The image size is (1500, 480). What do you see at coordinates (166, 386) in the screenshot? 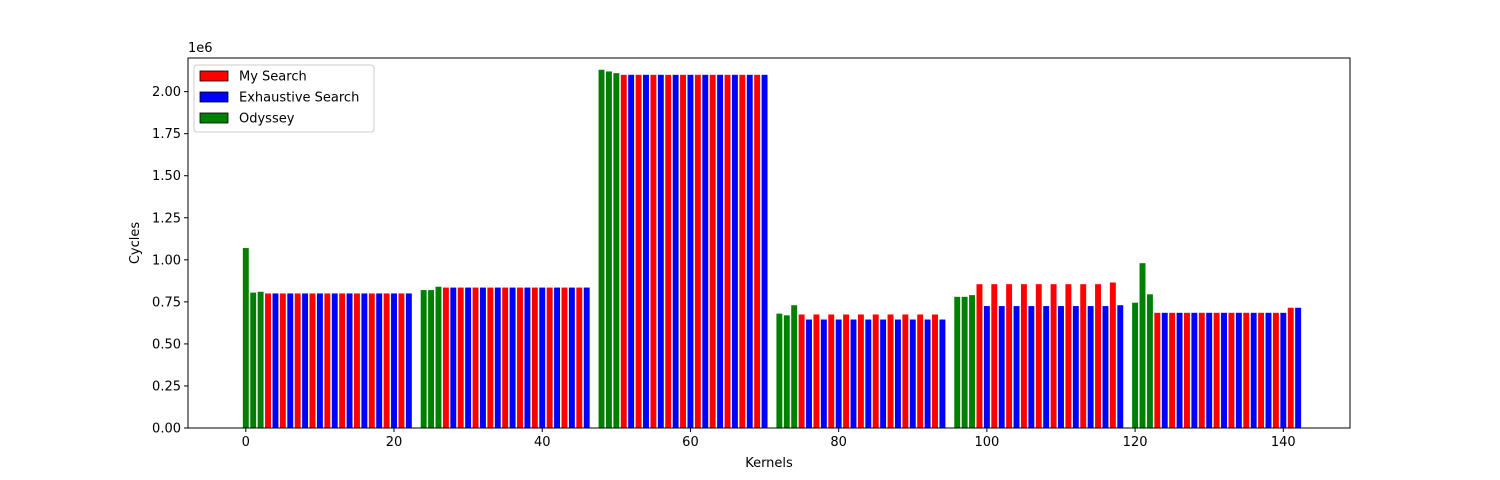
I see `y-tick-label: 0.25` at bounding box center [166, 386].